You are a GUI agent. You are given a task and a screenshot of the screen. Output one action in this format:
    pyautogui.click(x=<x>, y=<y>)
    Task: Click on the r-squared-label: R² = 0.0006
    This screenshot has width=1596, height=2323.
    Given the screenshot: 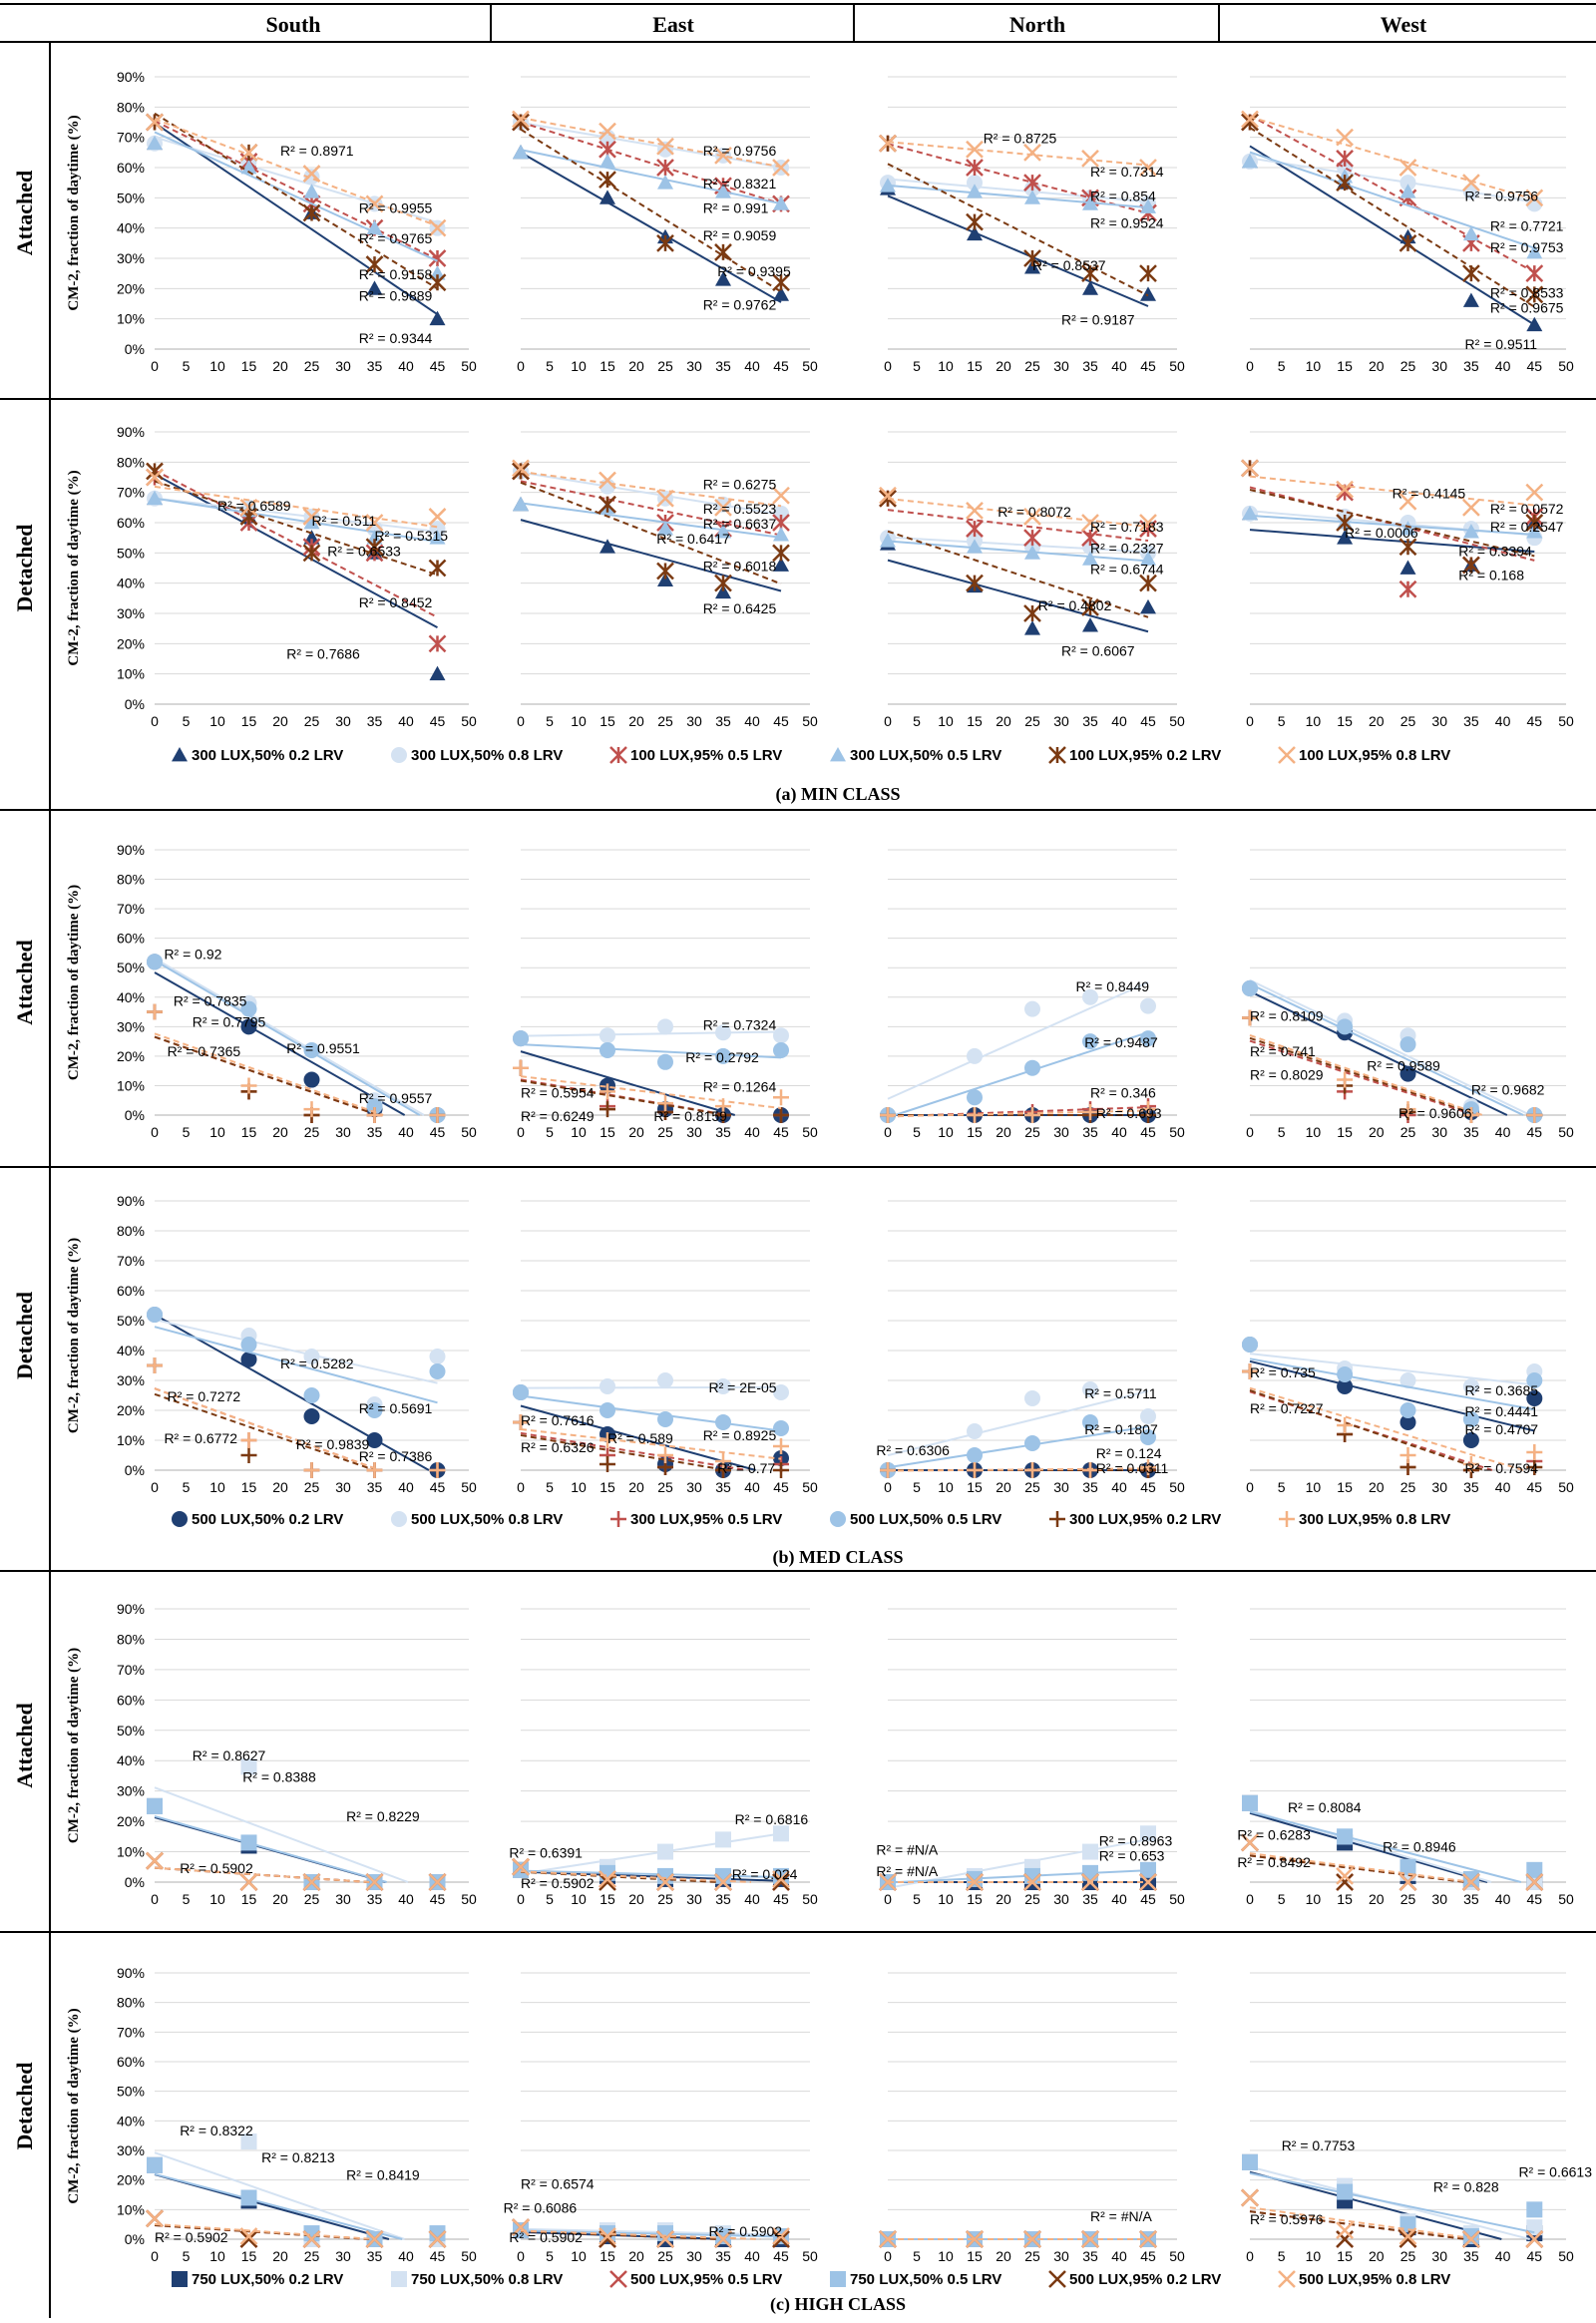 What is the action you would take?
    pyautogui.click(x=1381, y=533)
    